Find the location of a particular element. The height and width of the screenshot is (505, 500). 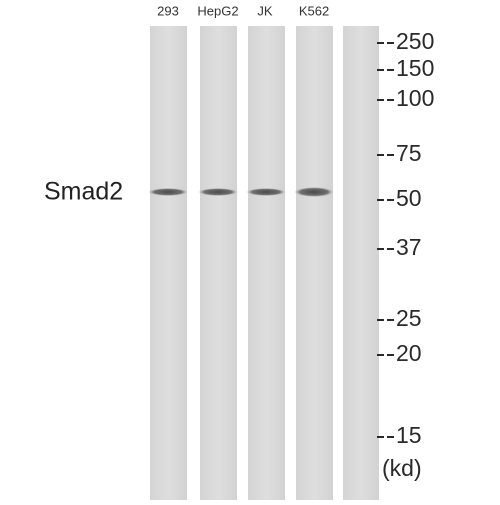

lane-label: K562 is located at coordinates (314, 10).